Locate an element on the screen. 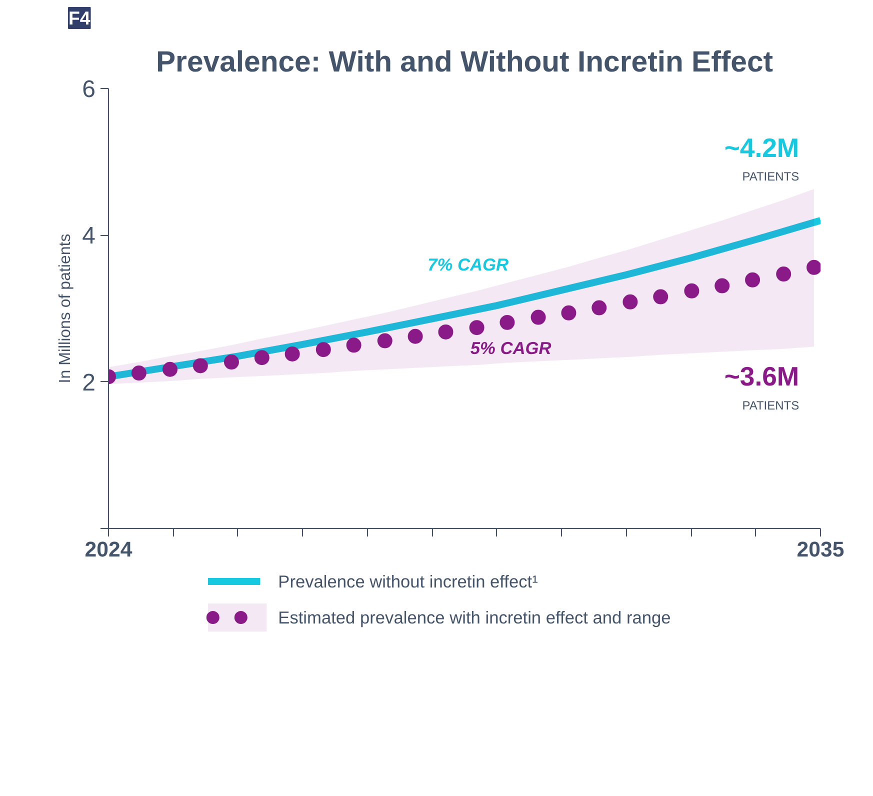  text: F4 is located at coordinates (79, 18).